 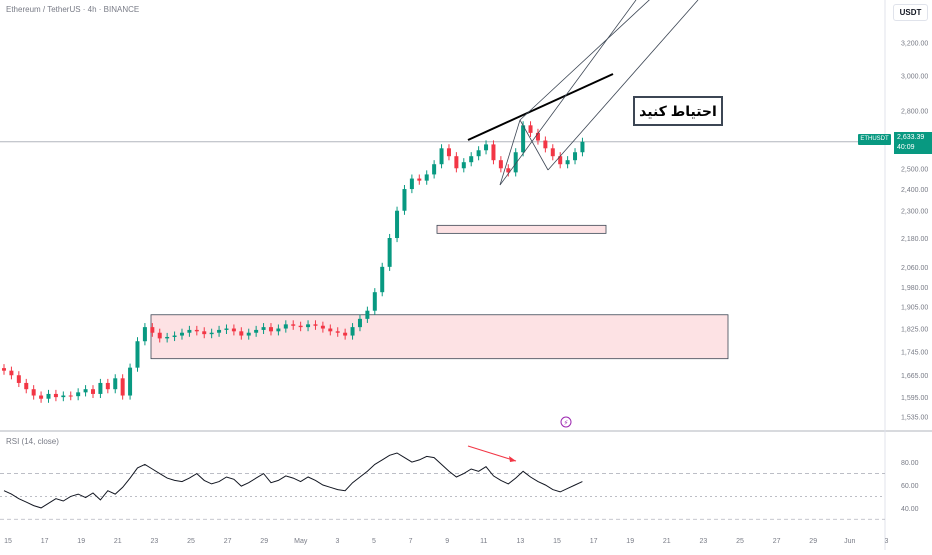 I want to click on x-tick-label: 9, so click(x=447, y=541).